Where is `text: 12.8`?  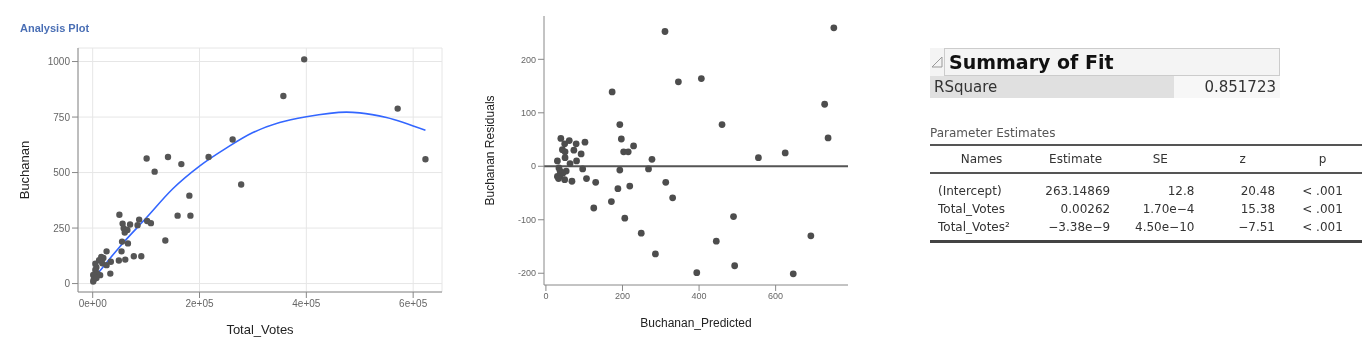
text: 12.8 is located at coordinates (1181, 191).